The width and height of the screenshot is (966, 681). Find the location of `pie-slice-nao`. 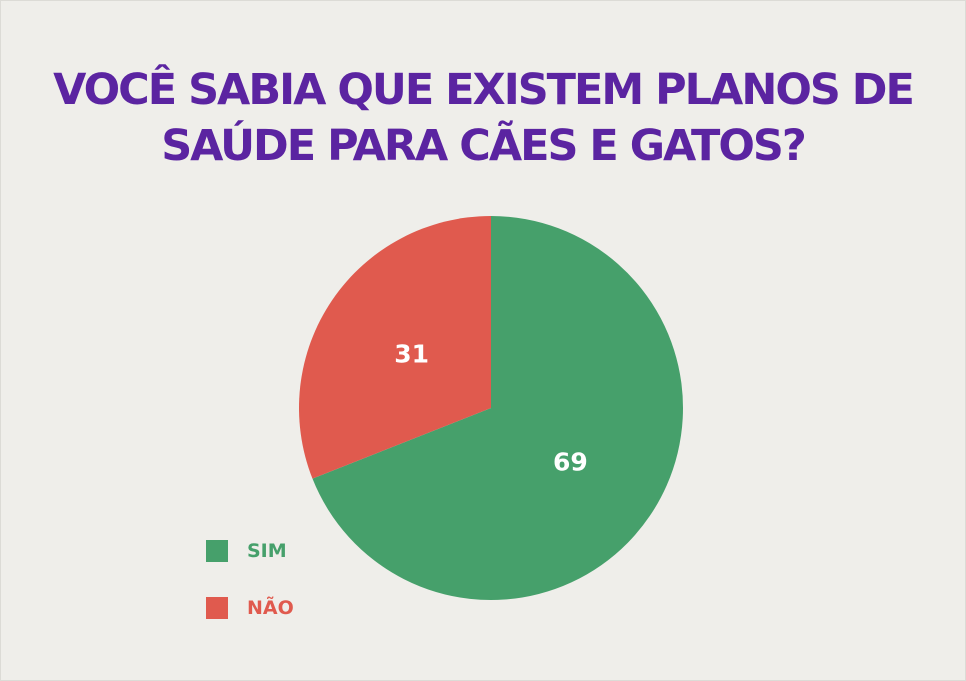

pie-slice-nao is located at coordinates (395, 347).